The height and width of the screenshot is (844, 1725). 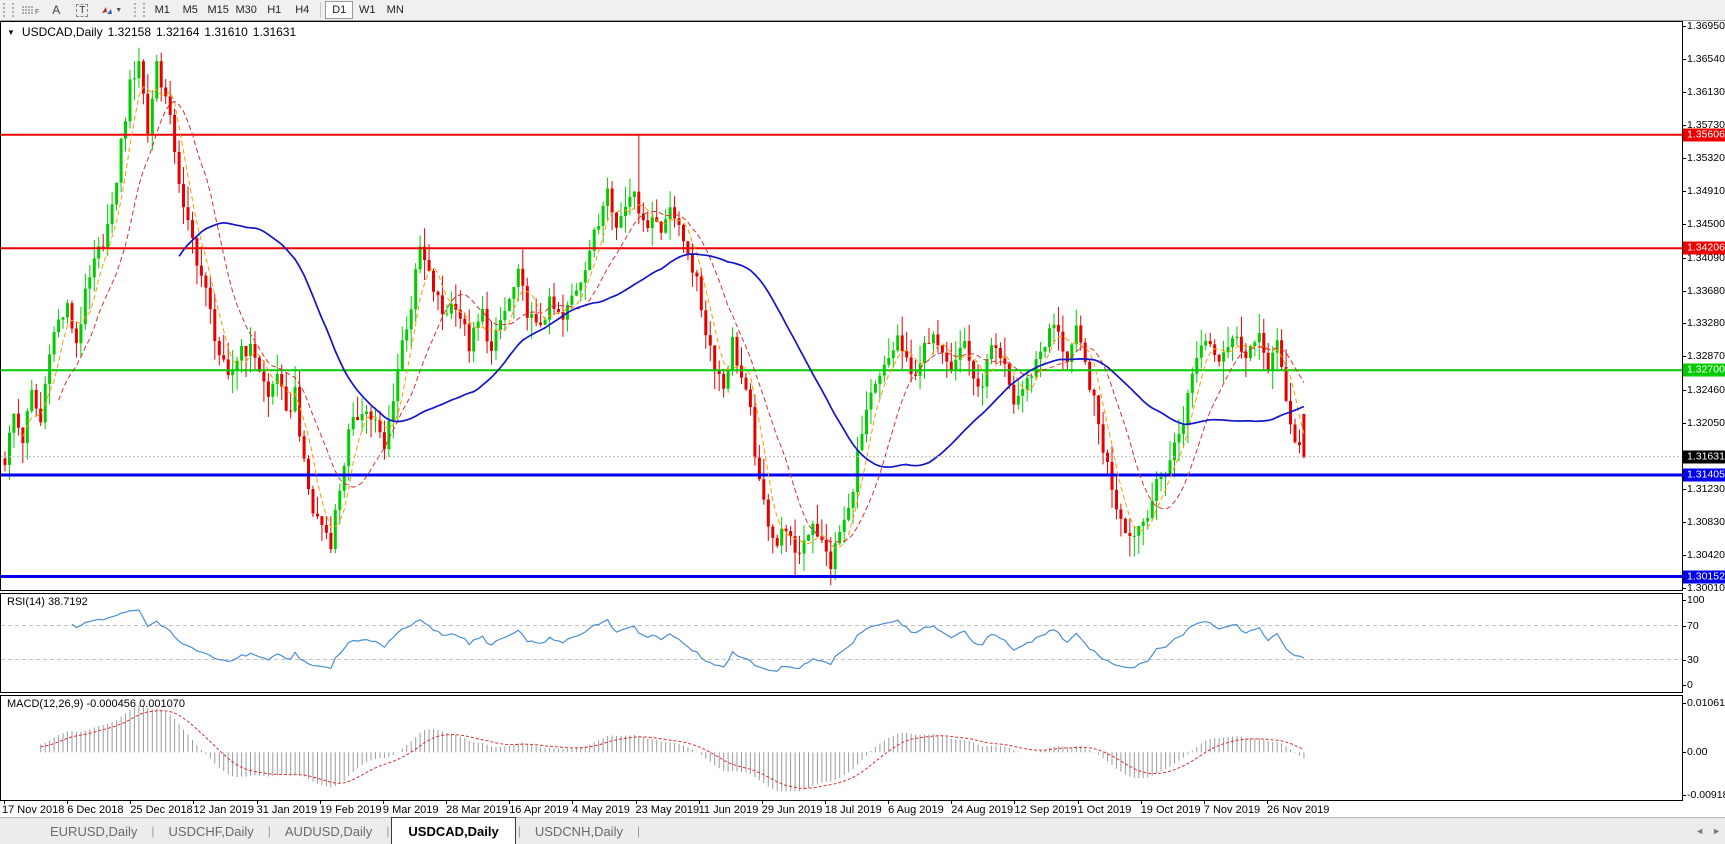 What do you see at coordinates (1700, 831) in the screenshot?
I see `tab-scroll-left-icon: ◄` at bounding box center [1700, 831].